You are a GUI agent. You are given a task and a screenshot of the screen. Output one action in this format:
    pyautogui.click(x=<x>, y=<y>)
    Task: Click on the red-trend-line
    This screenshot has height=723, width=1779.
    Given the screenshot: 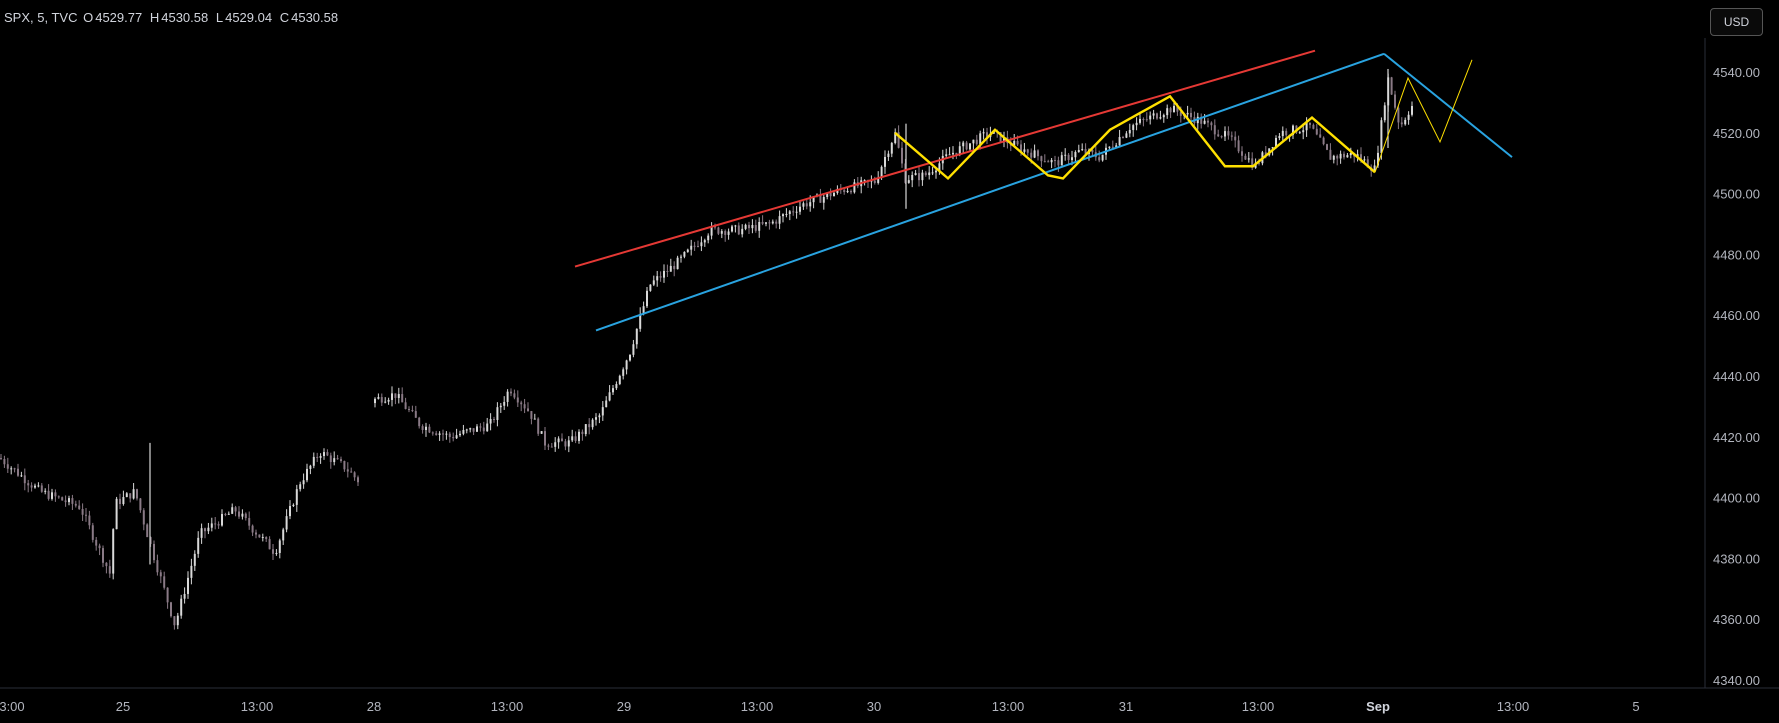 What is the action you would take?
    pyautogui.click(x=945, y=158)
    